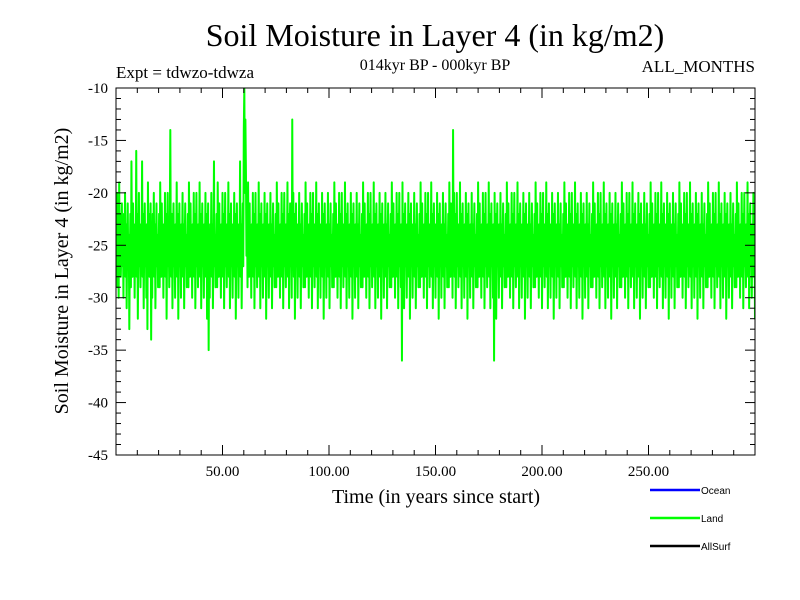  I want to click on x-axis-label: Time (in years since start), so click(436, 497).